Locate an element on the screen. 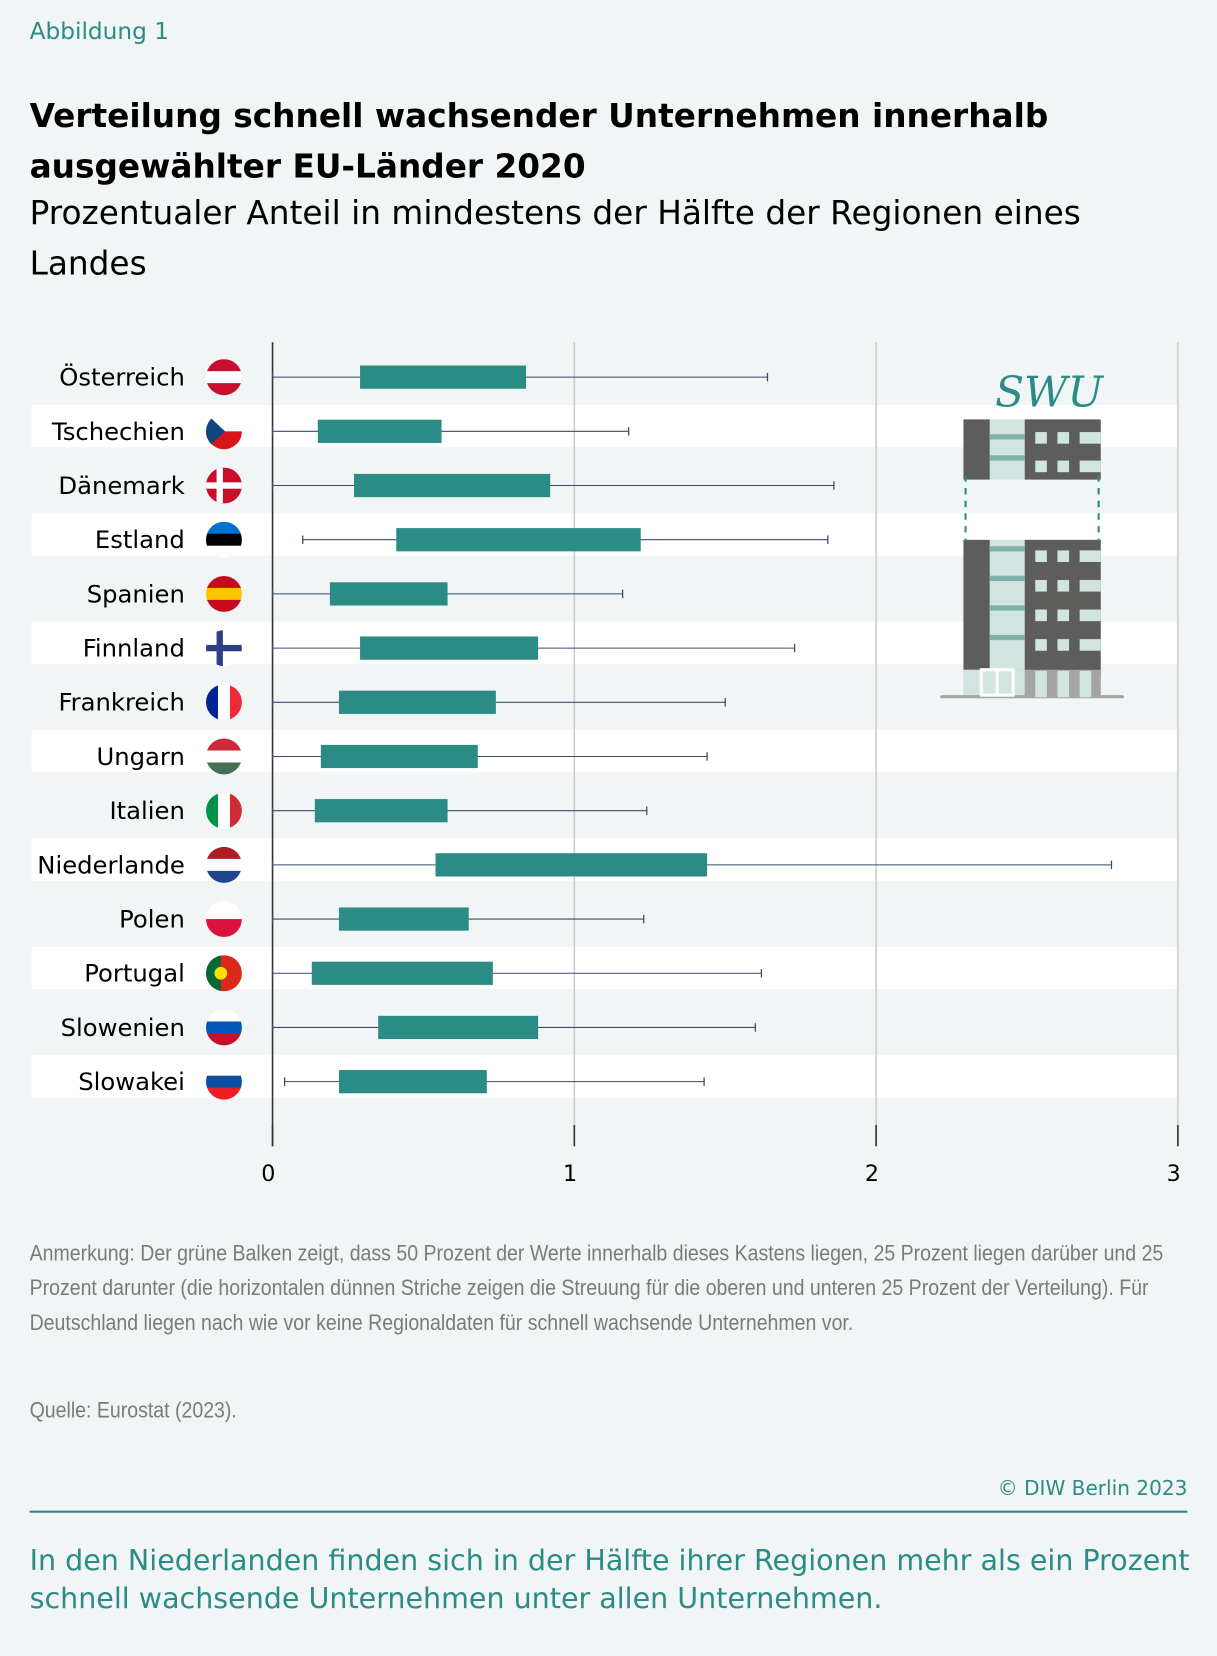 The image size is (1217, 1656). category-label: Portugal is located at coordinates (134, 973).